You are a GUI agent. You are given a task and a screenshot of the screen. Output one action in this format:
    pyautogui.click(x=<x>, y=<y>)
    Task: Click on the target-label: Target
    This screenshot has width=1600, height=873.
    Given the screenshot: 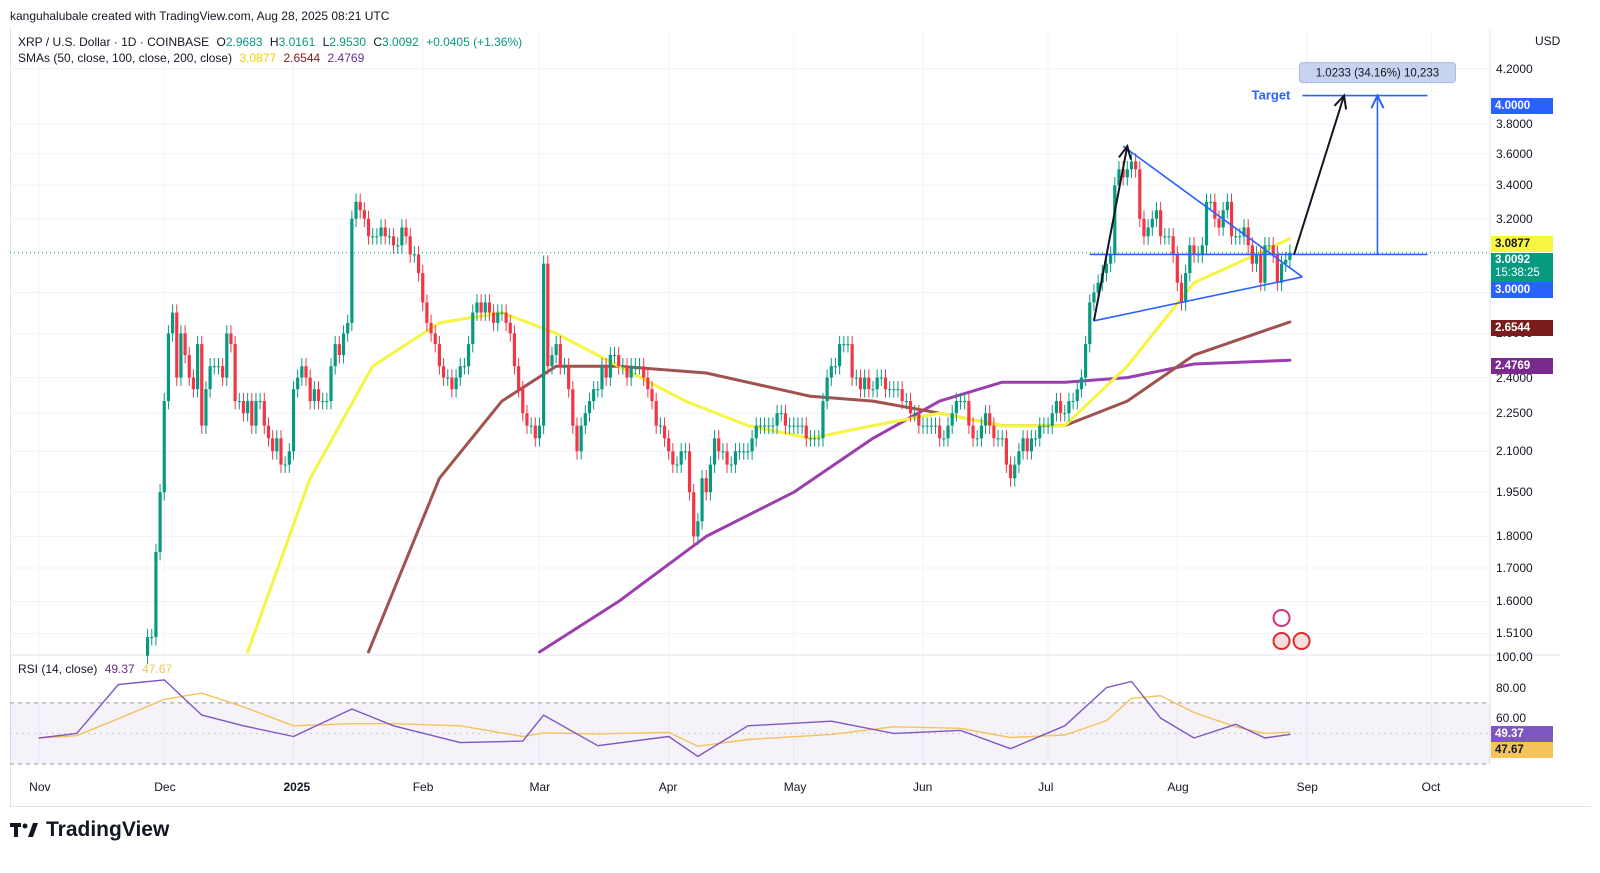 What is the action you would take?
    pyautogui.click(x=1271, y=95)
    